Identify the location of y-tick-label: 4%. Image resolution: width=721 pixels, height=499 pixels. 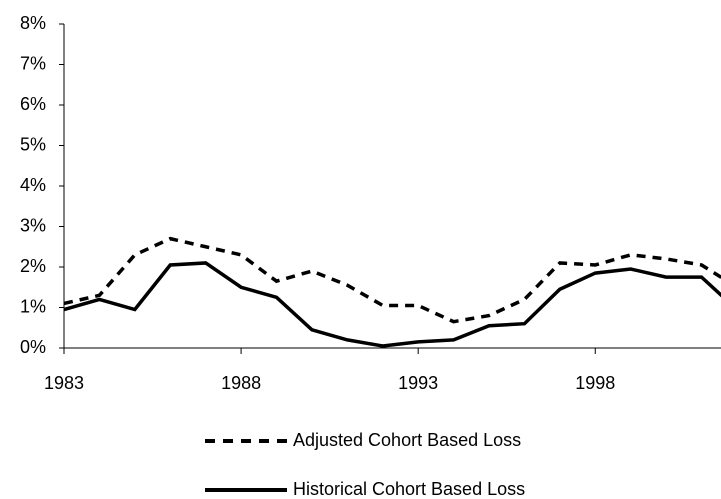
(33, 185).